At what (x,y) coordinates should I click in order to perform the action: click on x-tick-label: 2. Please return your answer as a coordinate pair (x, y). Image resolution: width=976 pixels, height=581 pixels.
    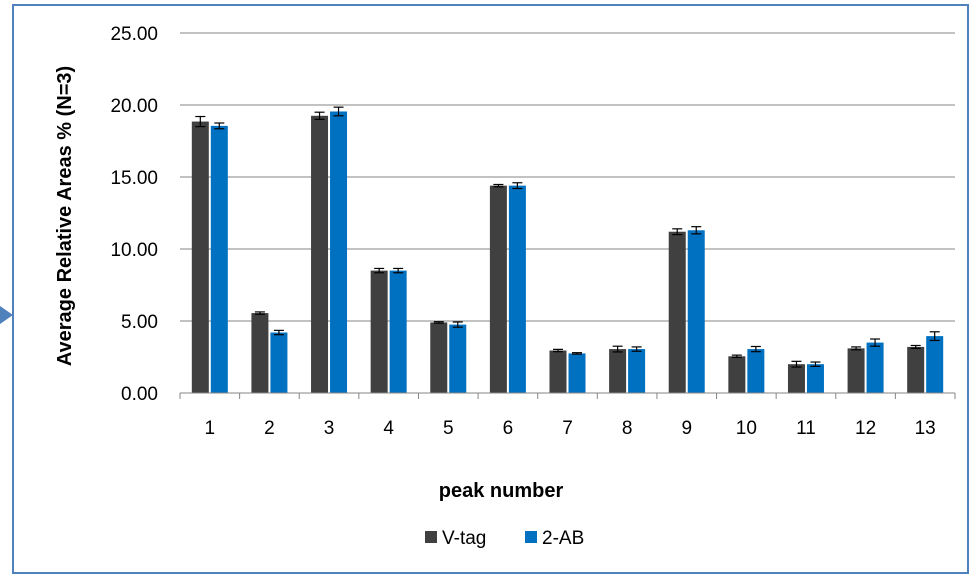
    Looking at the image, I should click on (269, 428).